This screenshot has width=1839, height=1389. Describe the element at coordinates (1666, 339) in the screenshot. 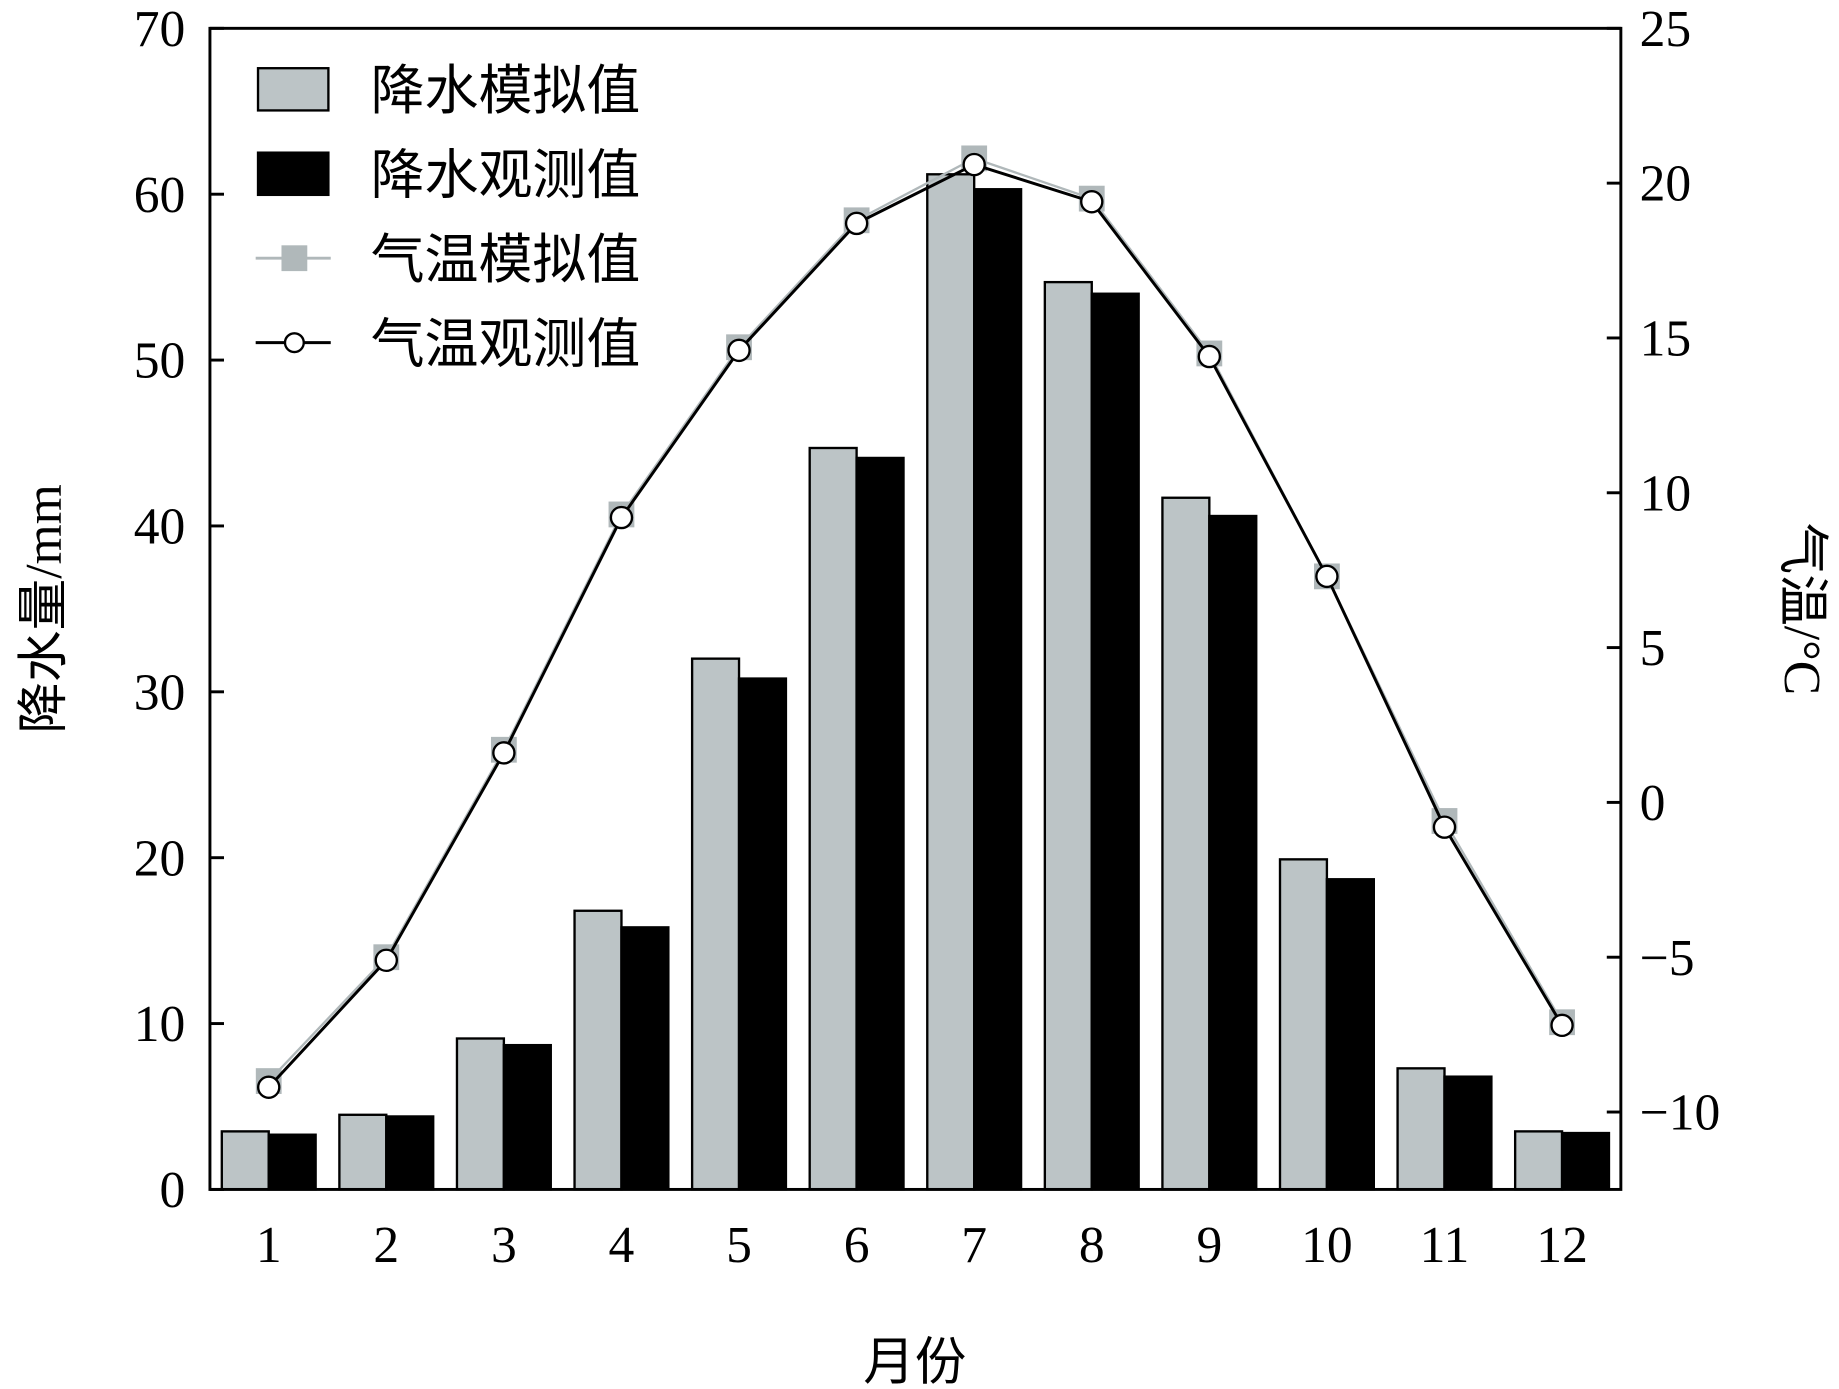

I see `y-right-tick-label: 15` at that location.